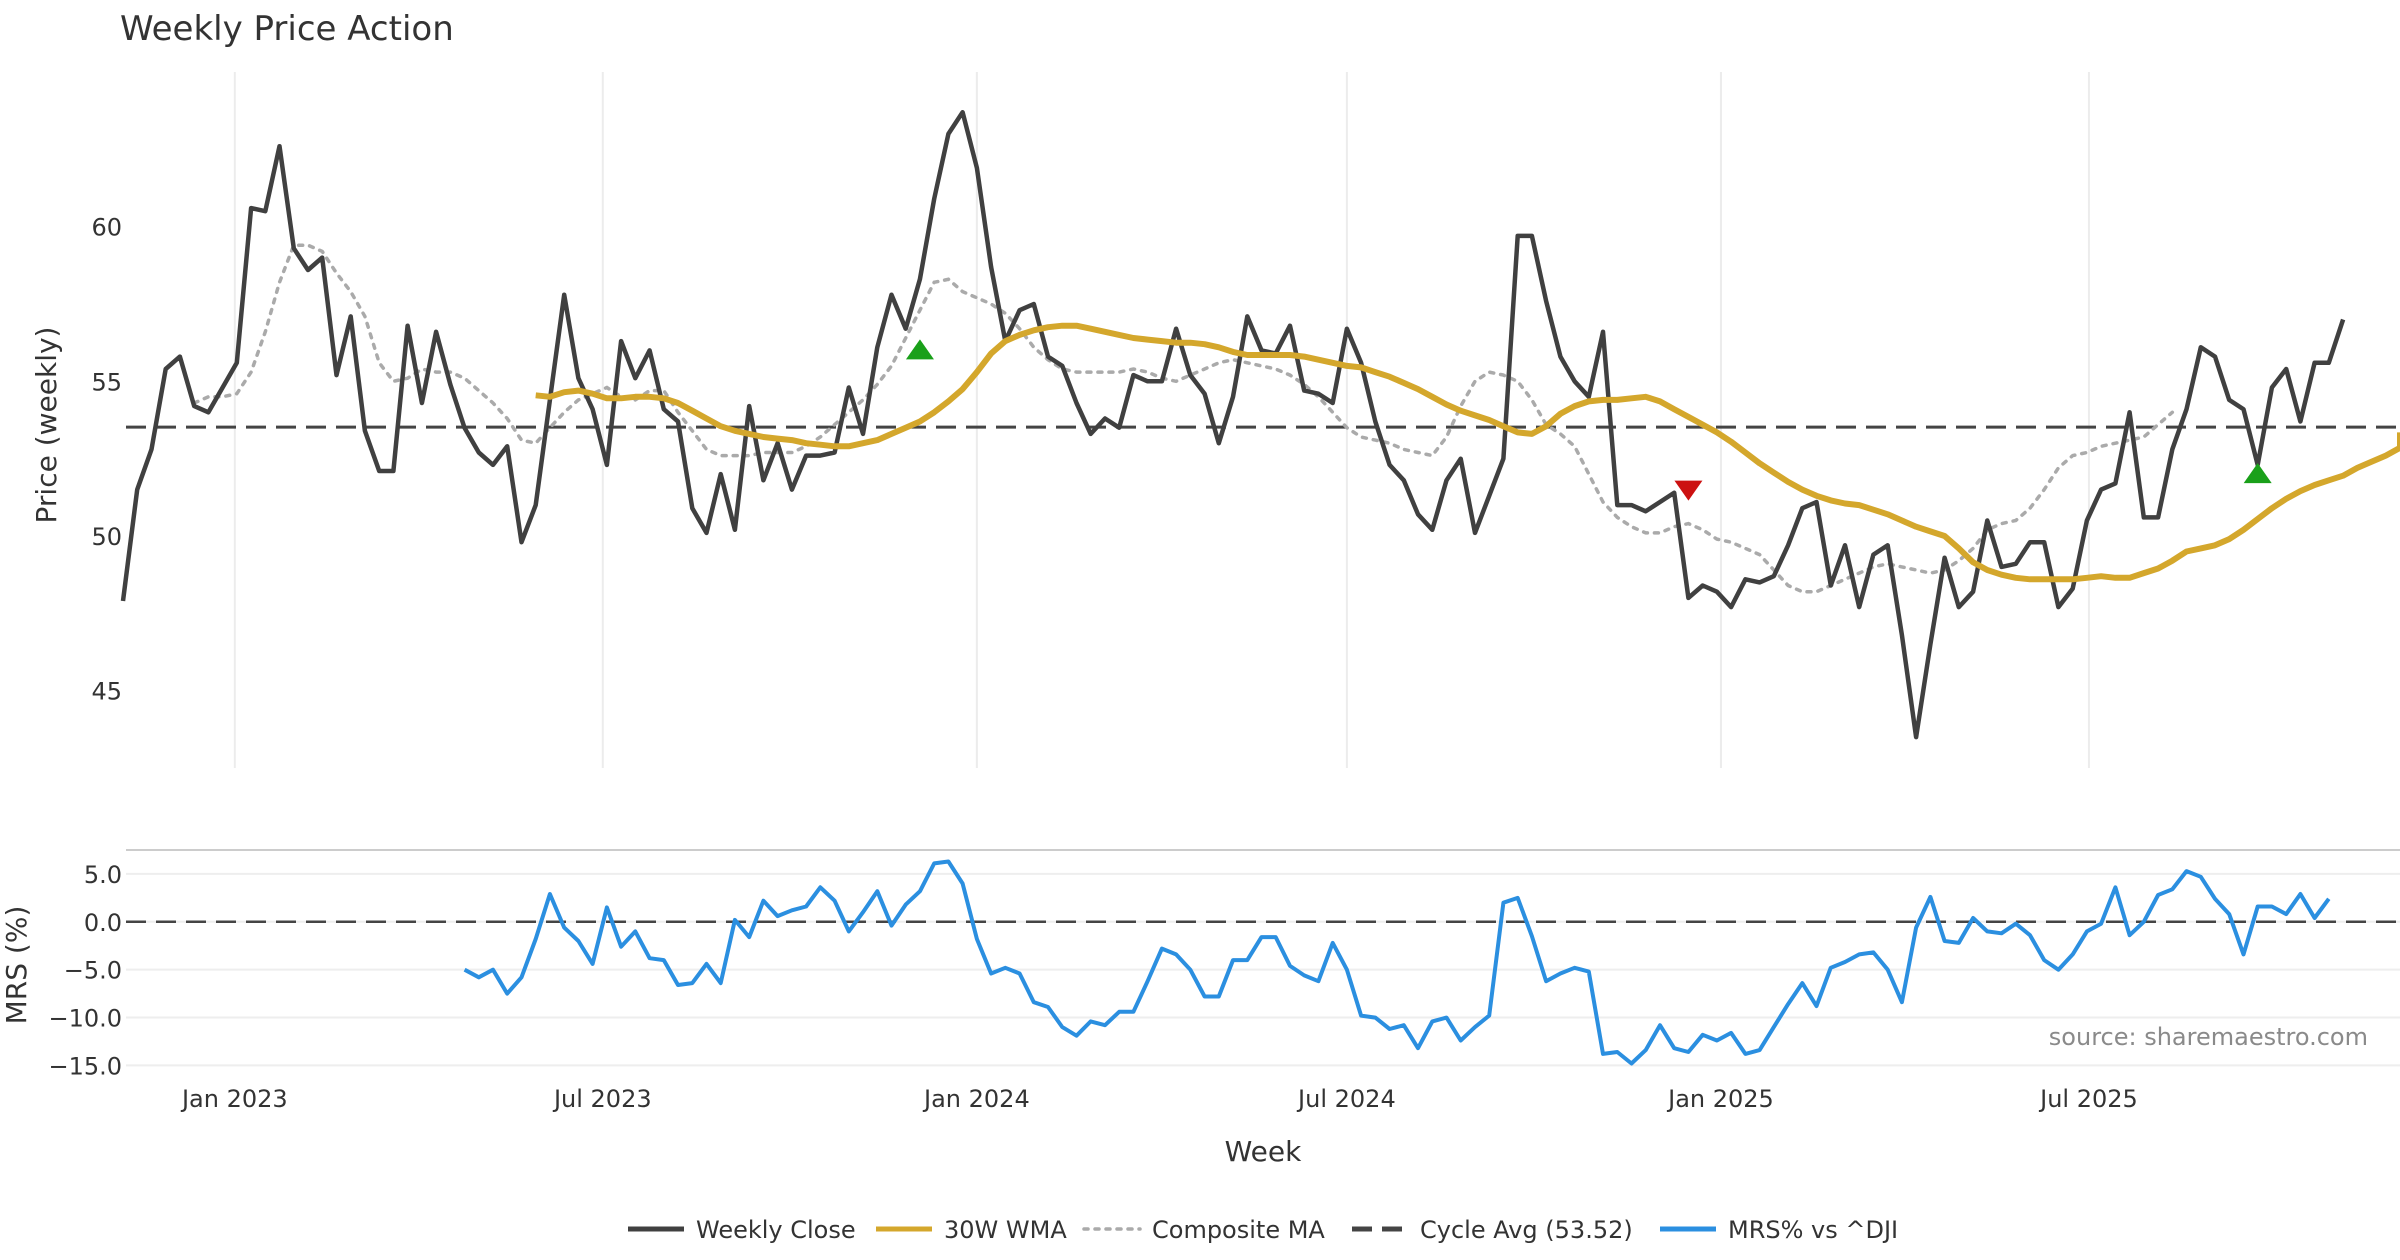 The width and height of the screenshot is (2400, 1260). I want to click on sell-signal-marker, so click(1688, 490).